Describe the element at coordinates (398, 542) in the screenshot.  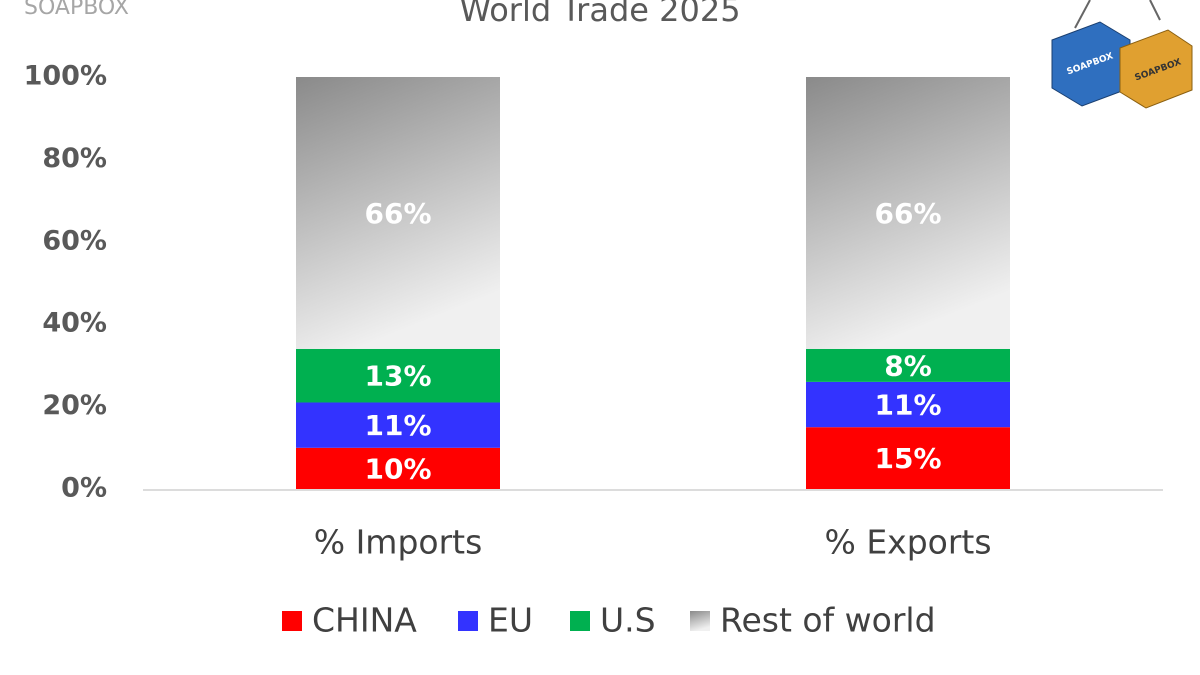
I see `x-tick-label: % Imports` at that location.